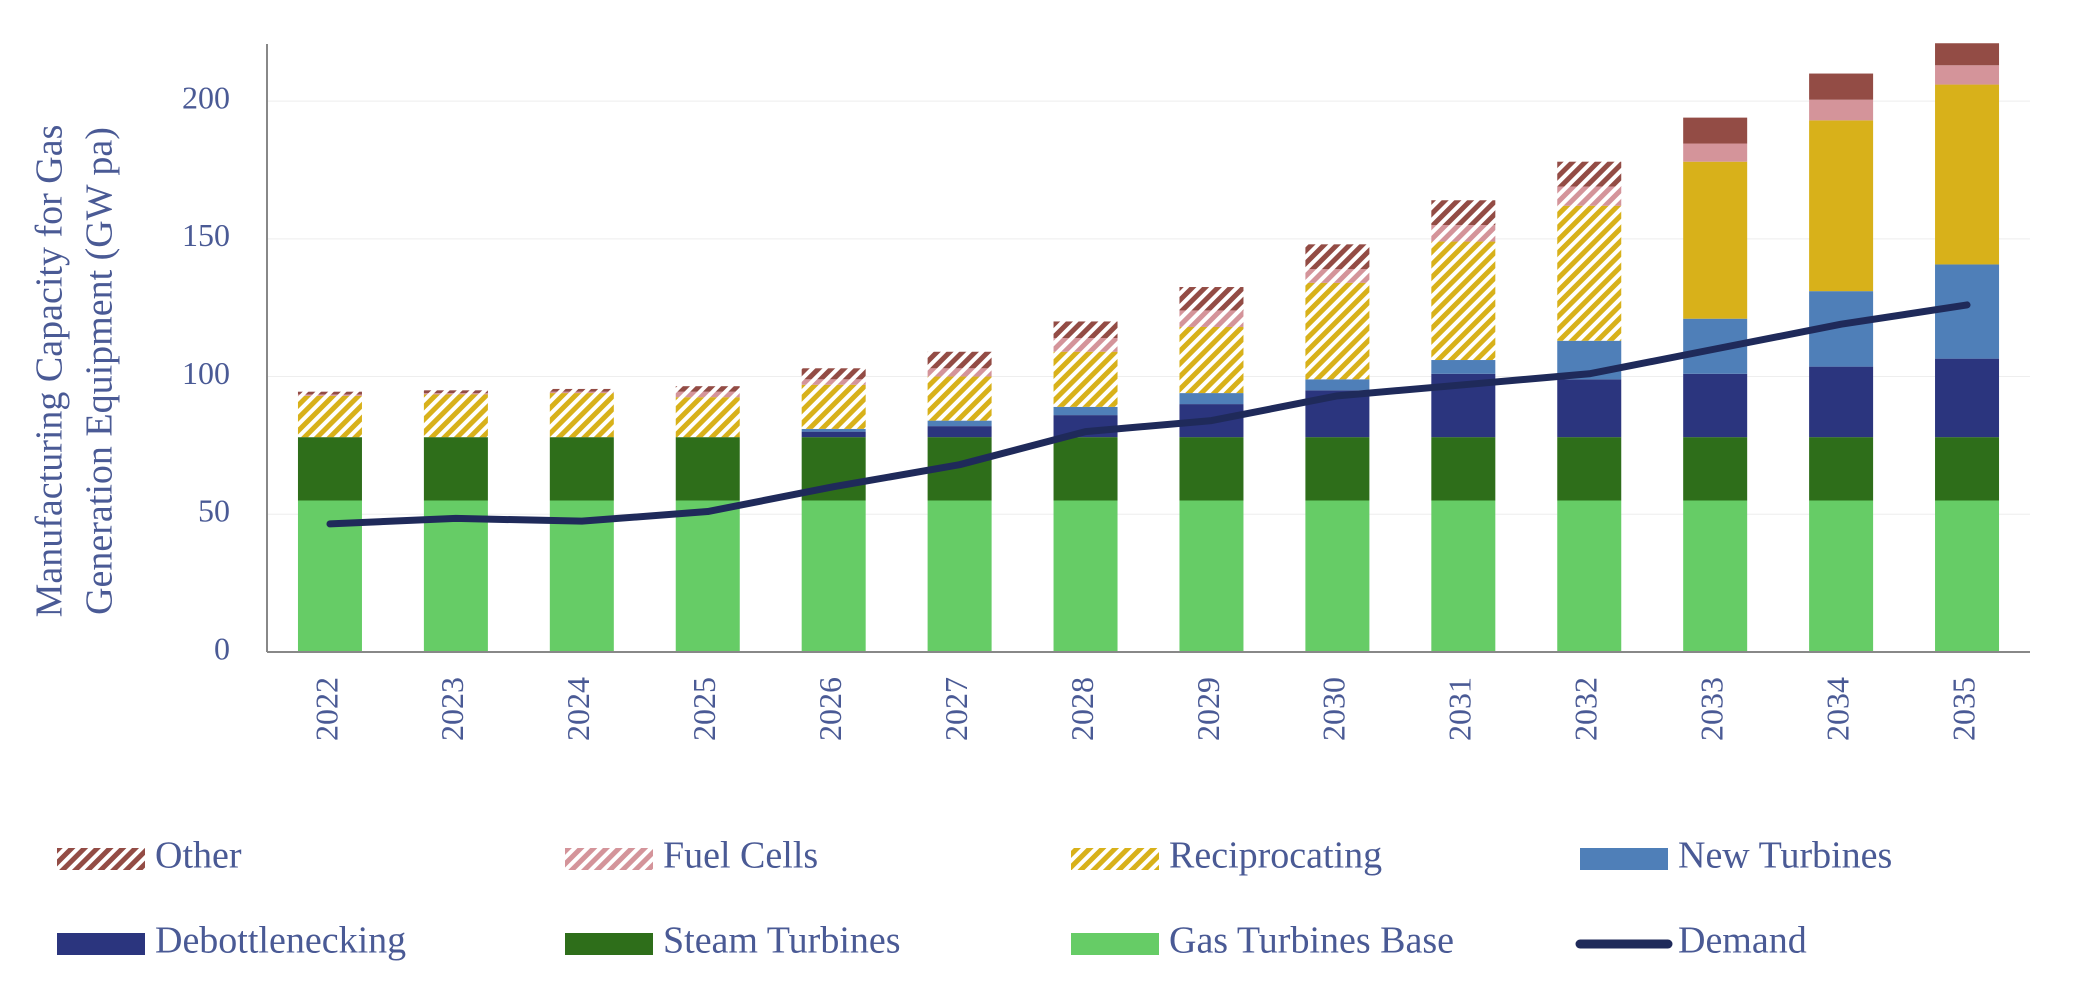 The height and width of the screenshot is (990, 2079). Describe the element at coordinates (231, 941) in the screenshot. I see `legend-item: Debottlenecking` at that location.